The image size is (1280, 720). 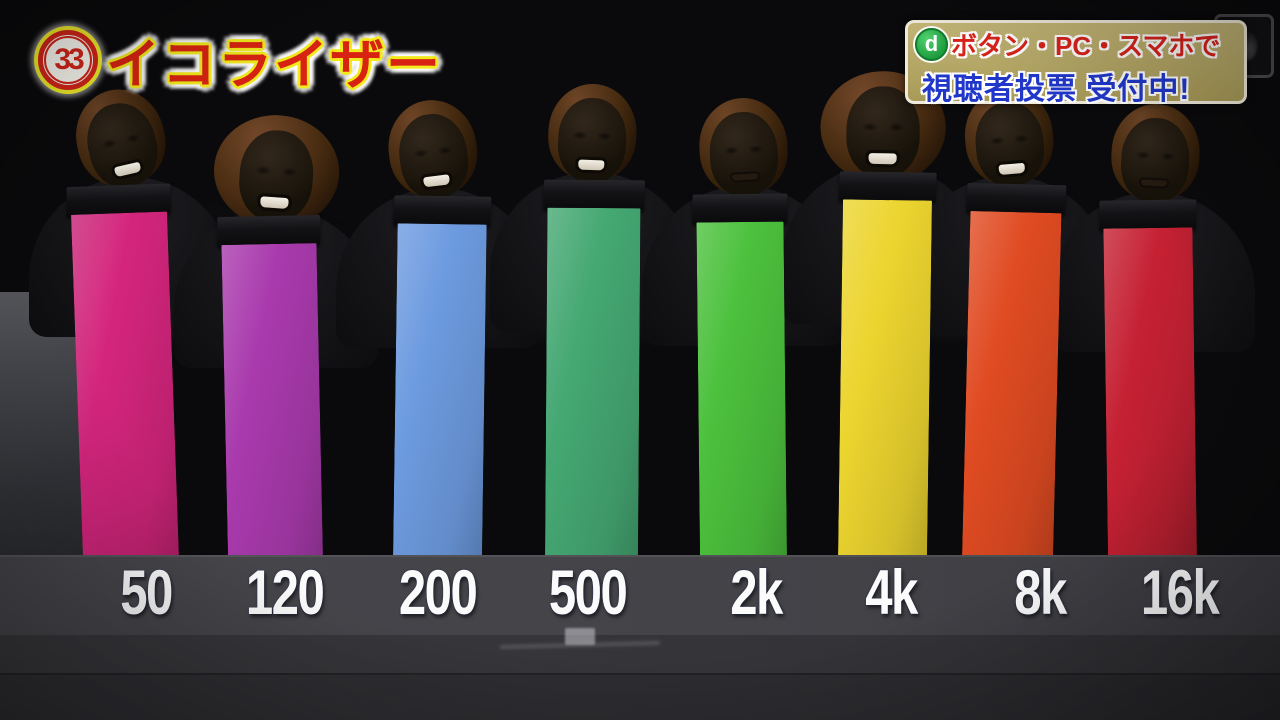 I want to click on frequency-label-text: 16k, so click(x=1180, y=593).